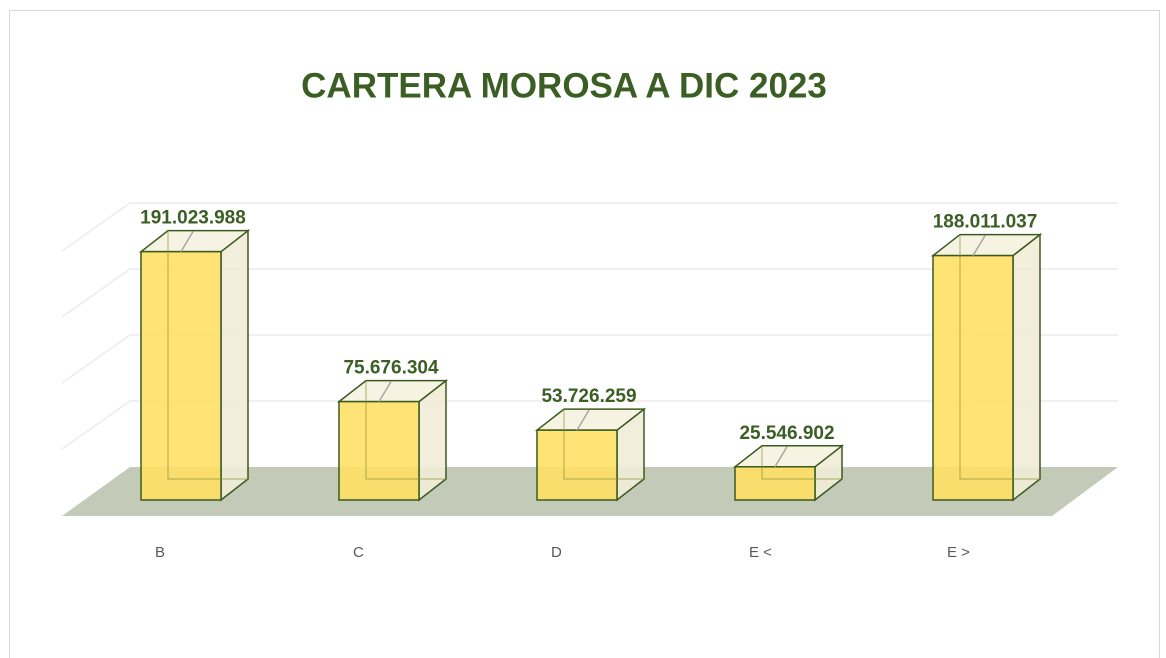  Describe the element at coordinates (556, 552) in the screenshot. I see `x-tick-label: D` at that location.